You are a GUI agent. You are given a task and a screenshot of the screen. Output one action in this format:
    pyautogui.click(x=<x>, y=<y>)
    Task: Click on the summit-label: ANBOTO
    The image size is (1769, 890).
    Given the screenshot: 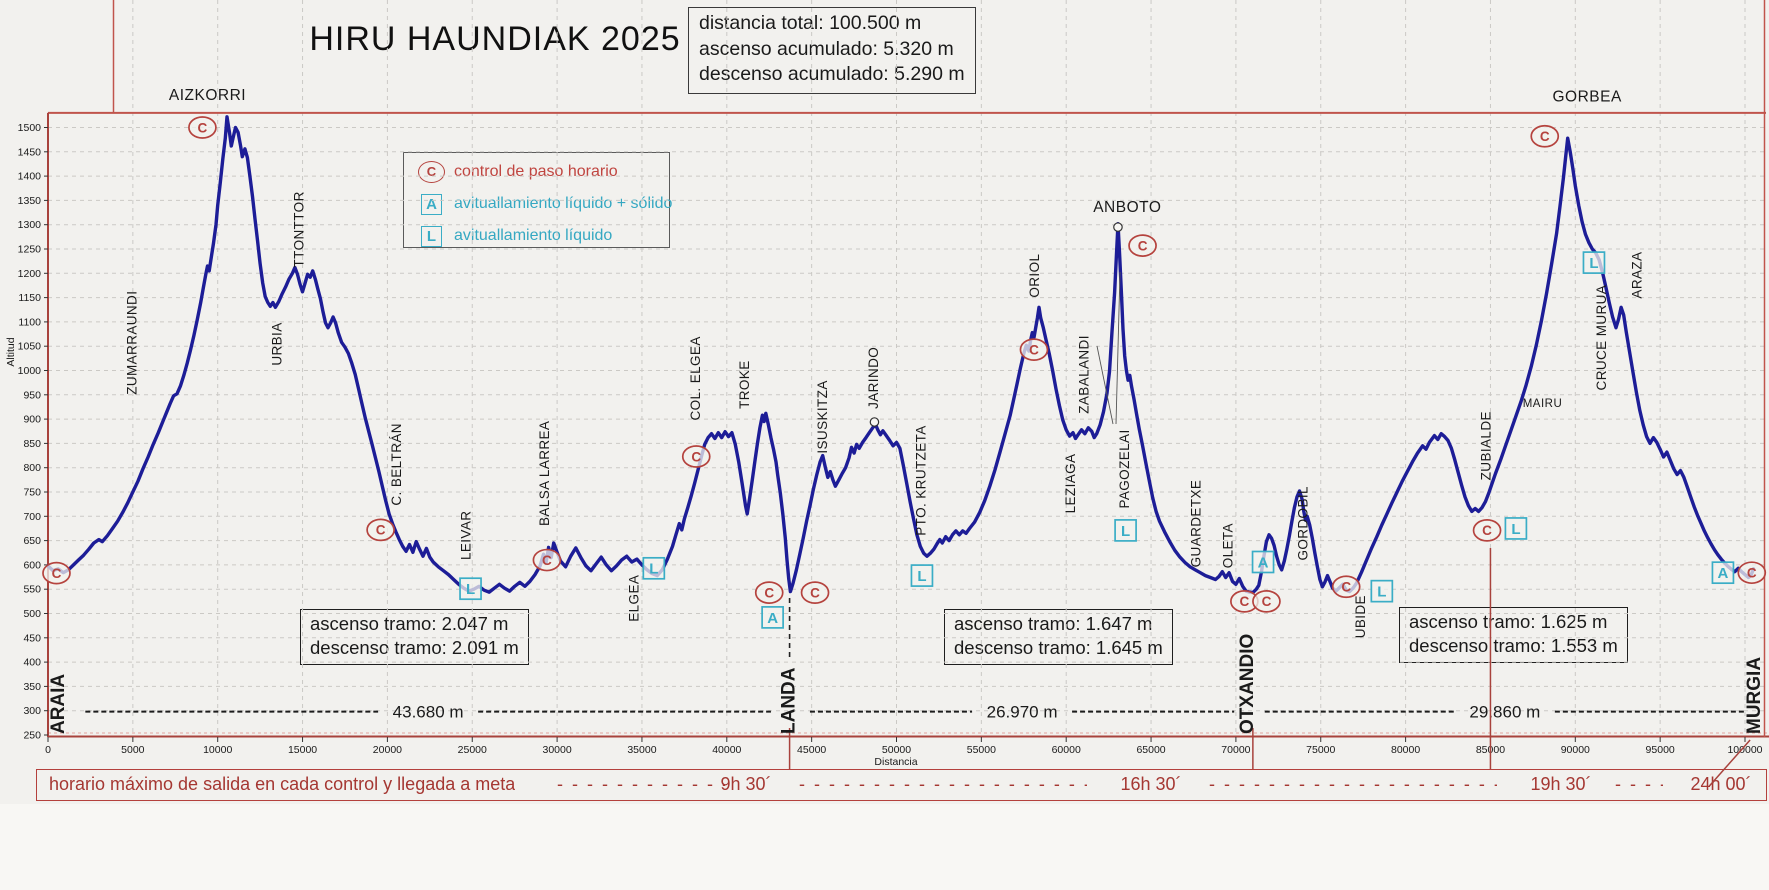 What is the action you would take?
    pyautogui.click(x=1127, y=207)
    